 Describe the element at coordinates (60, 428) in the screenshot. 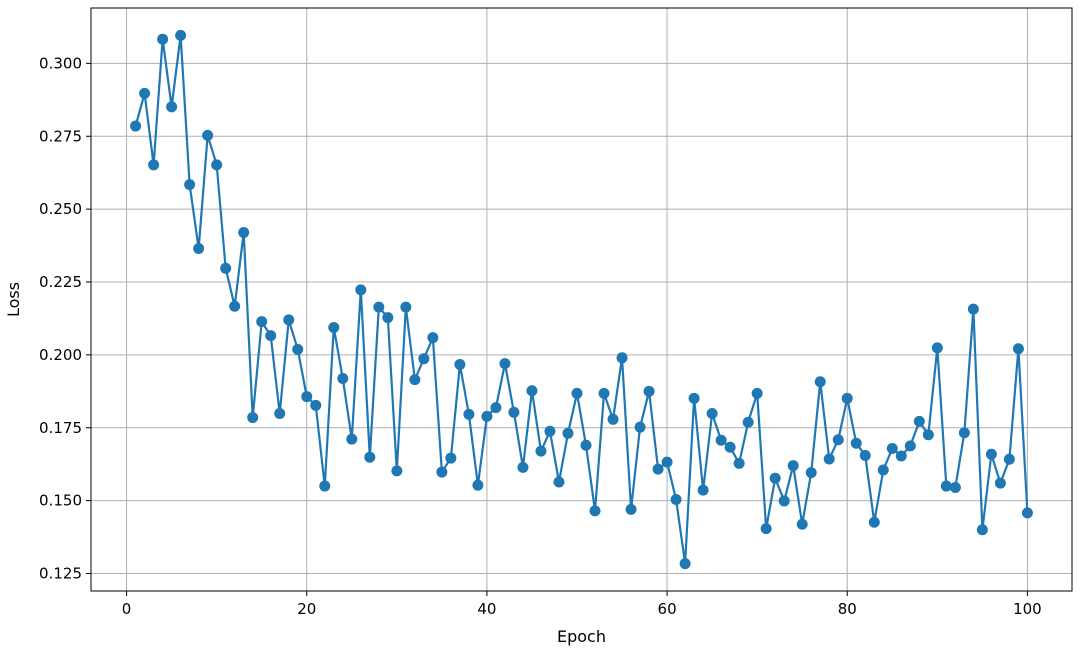

I see `y-tick-label: 0.175` at that location.